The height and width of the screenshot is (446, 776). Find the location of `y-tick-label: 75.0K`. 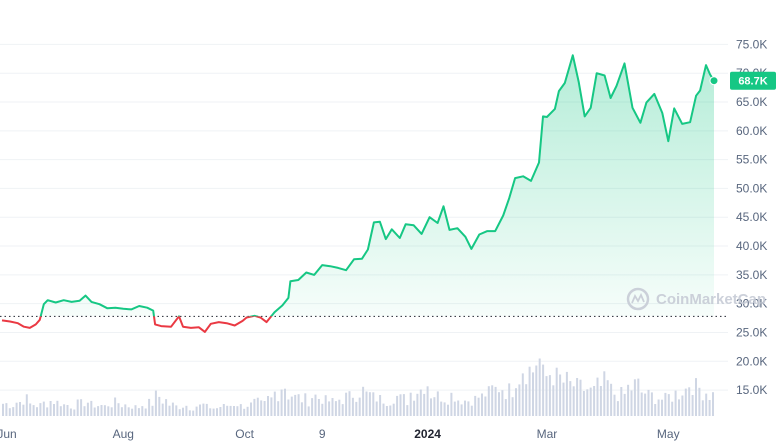

y-tick-label: 75.0K is located at coordinates (751, 44).